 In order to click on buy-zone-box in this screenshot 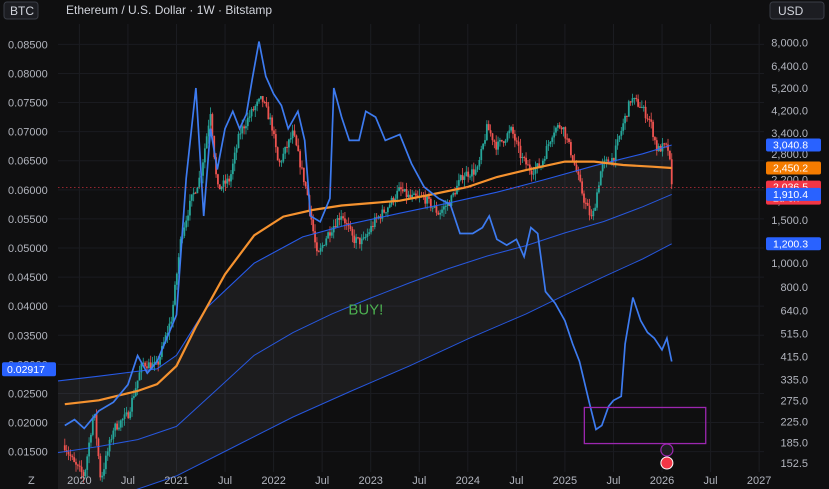, I will do `click(645, 425)`.